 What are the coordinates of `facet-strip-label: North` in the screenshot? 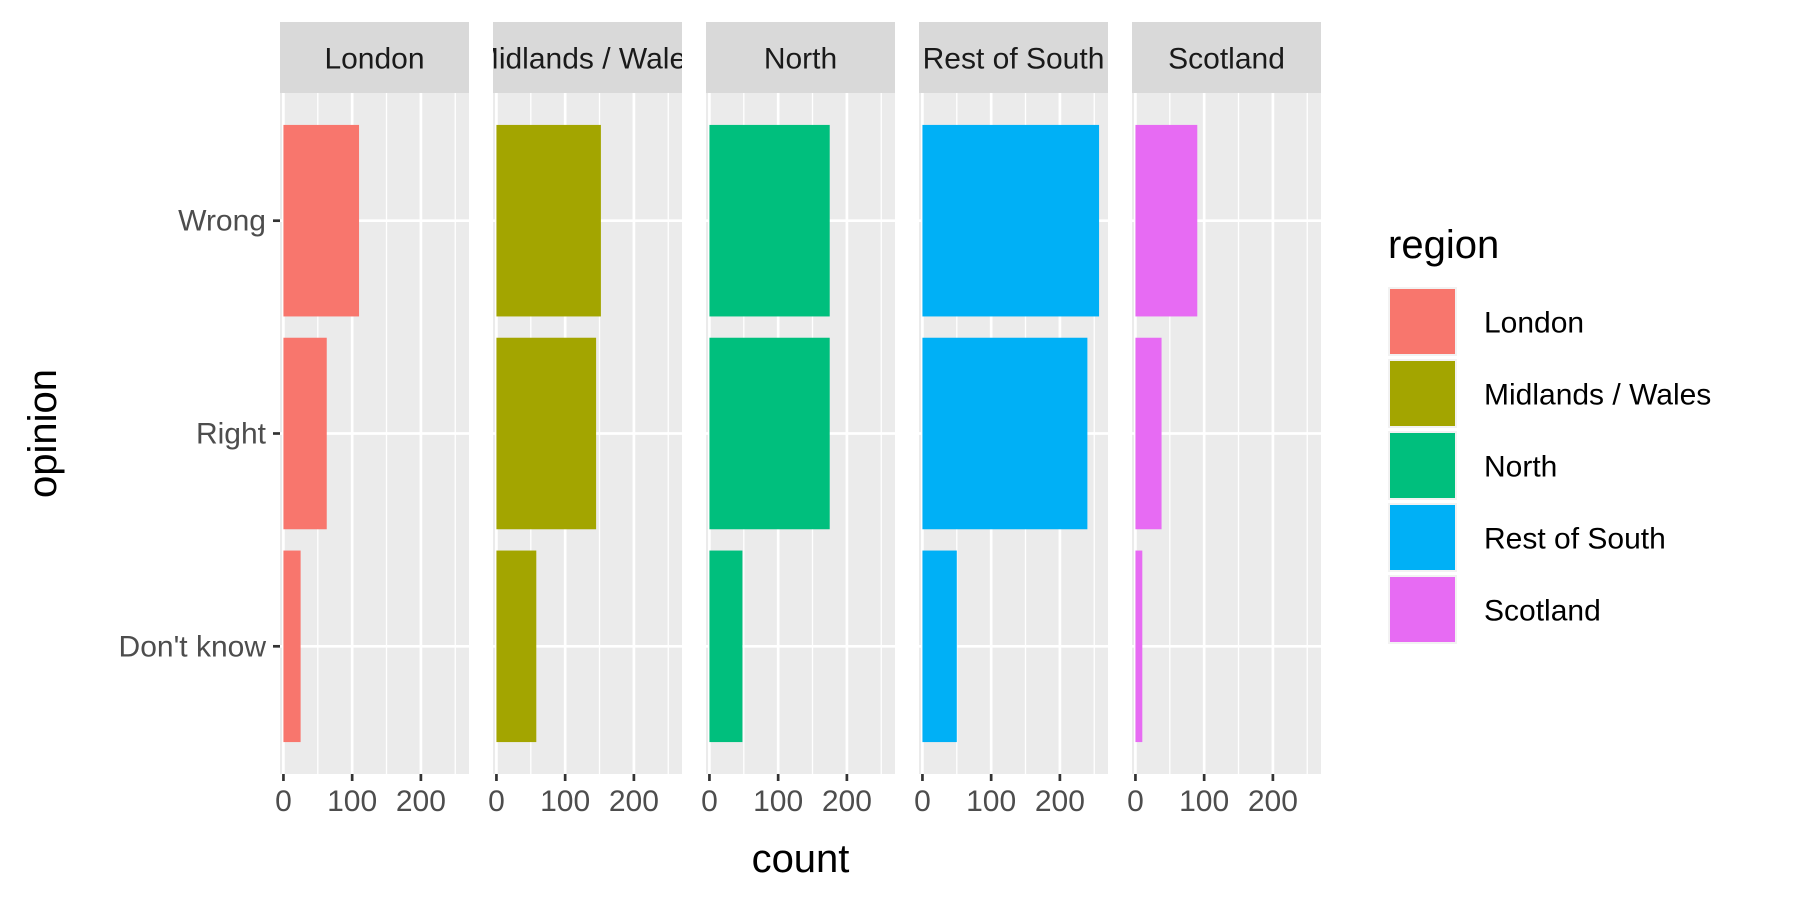 It's located at (800, 59).